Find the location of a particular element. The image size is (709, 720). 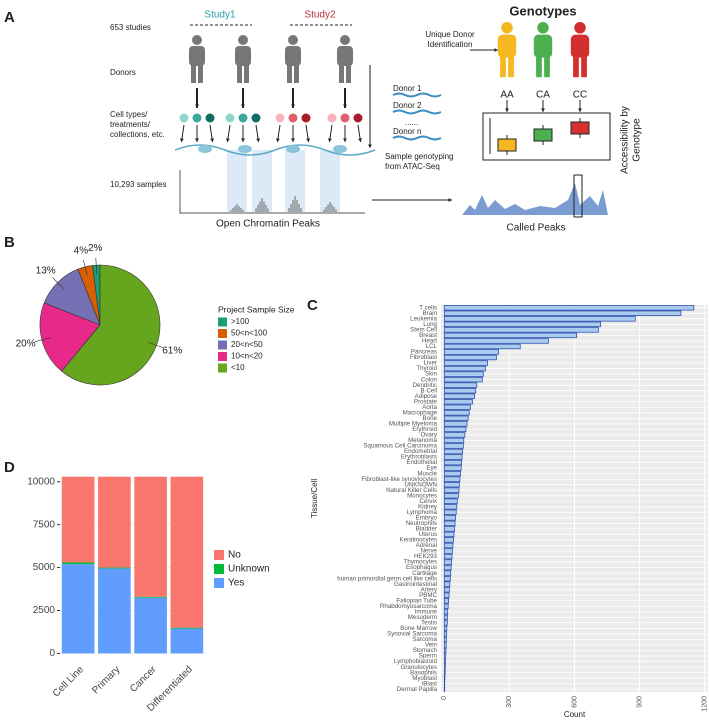

y-tick-label: Colon is located at coordinates (429, 379).